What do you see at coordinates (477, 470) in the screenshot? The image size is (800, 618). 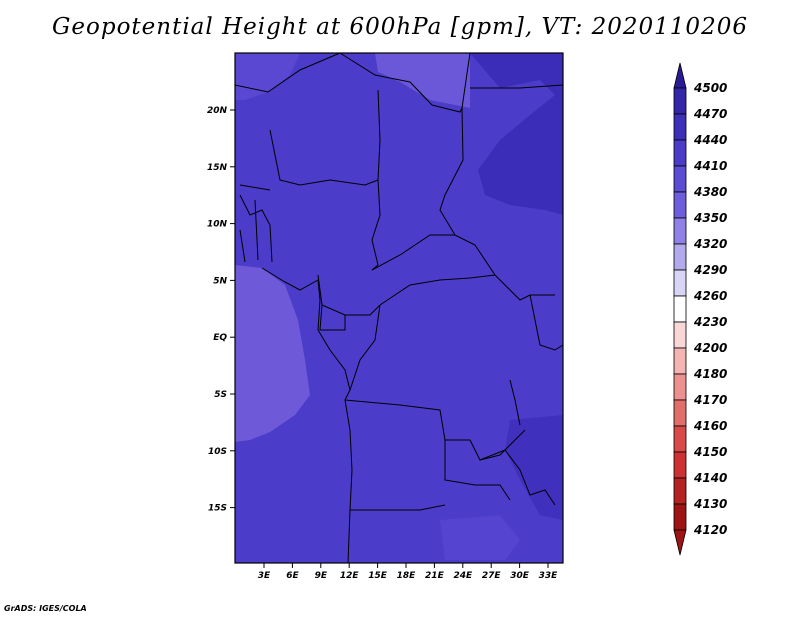 I see `border-angola-zambia` at bounding box center [477, 470].